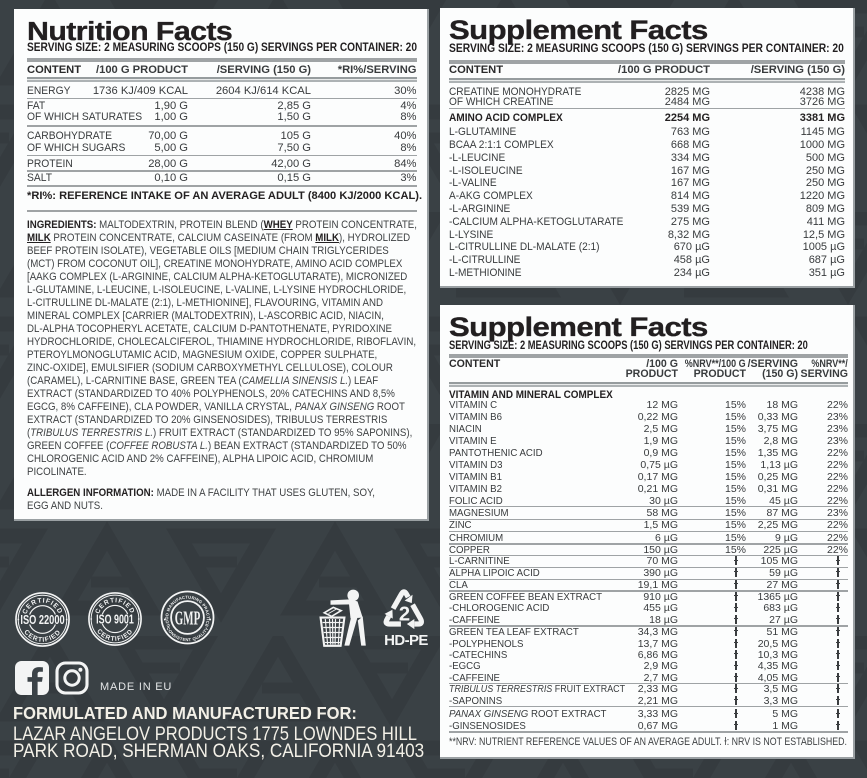 The height and width of the screenshot is (778, 867). Describe the element at coordinates (42, 619) in the screenshot. I see `svg-text: ISO 22000` at that location.